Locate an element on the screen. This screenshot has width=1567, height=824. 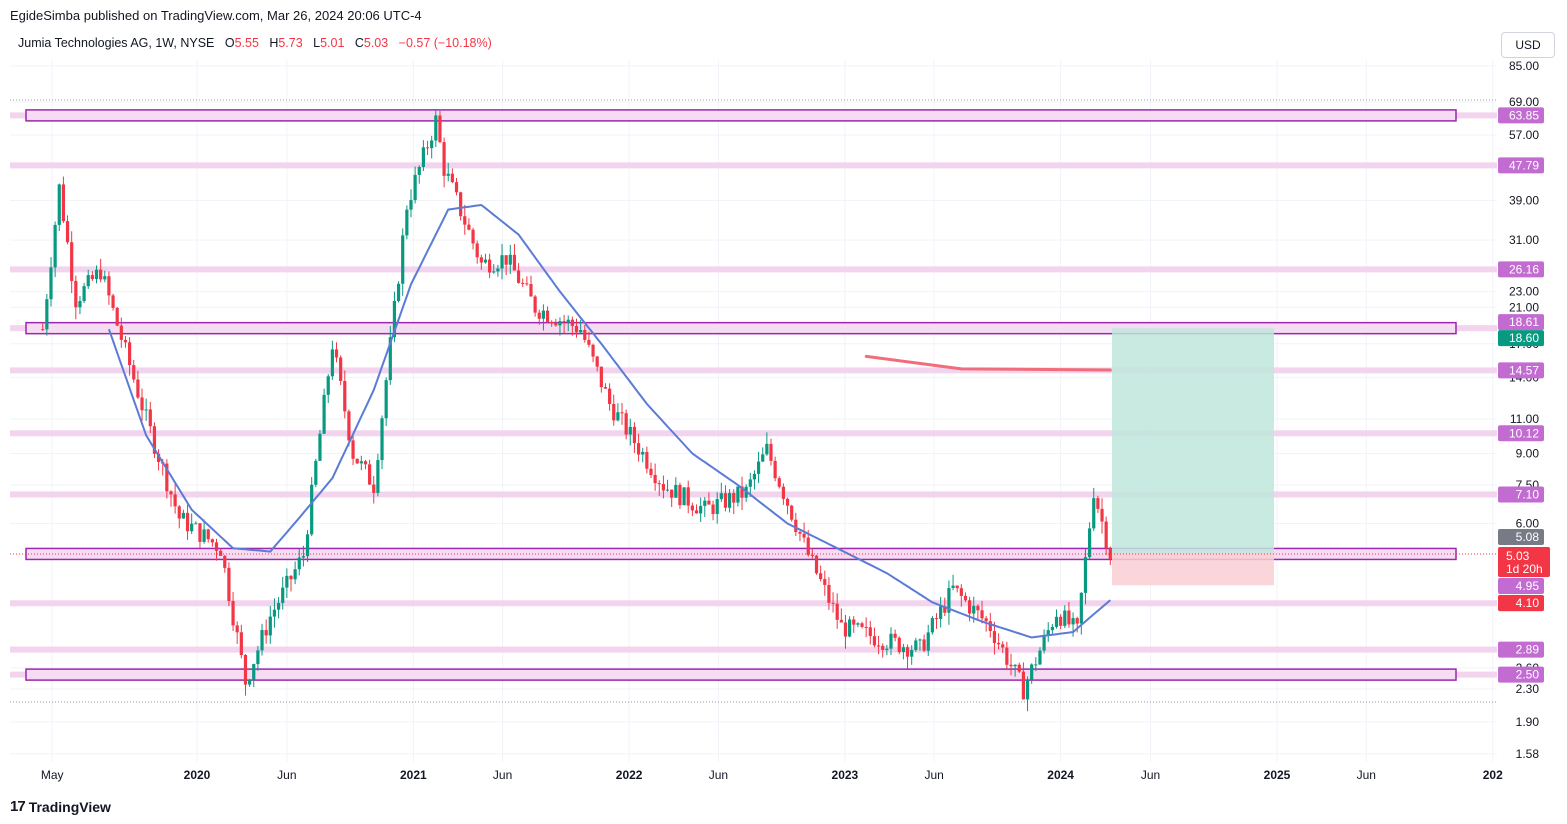
close-label: C is located at coordinates (359, 43).